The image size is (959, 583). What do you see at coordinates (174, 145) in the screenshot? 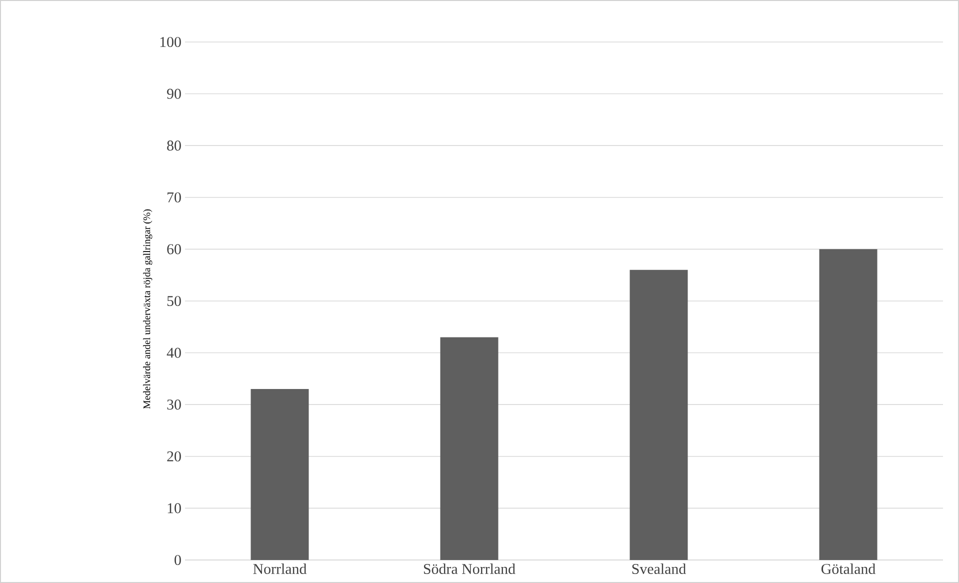
I see `y-tick-label: 80` at bounding box center [174, 145].